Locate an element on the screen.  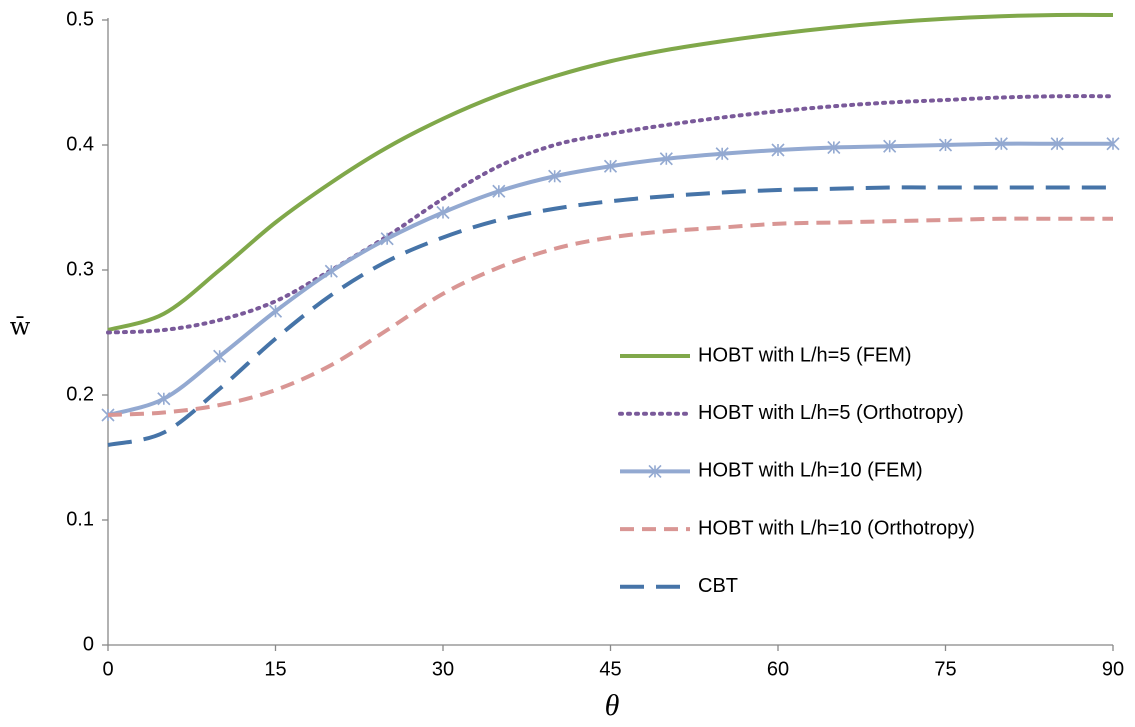
x-axis-label: θ is located at coordinates (612, 705).